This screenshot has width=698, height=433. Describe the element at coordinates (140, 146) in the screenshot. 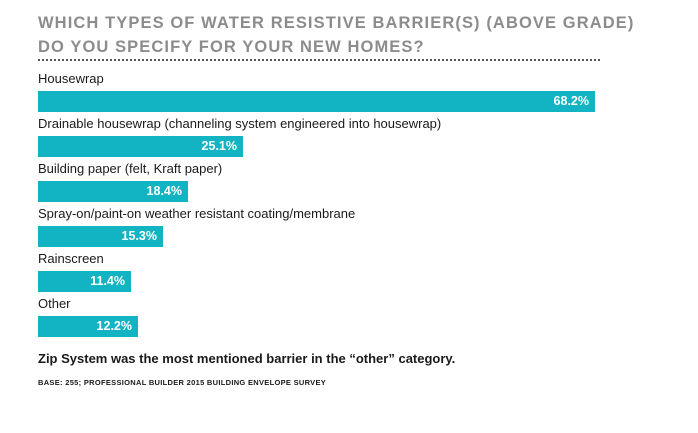

I see `bar: 25.1%` at that location.